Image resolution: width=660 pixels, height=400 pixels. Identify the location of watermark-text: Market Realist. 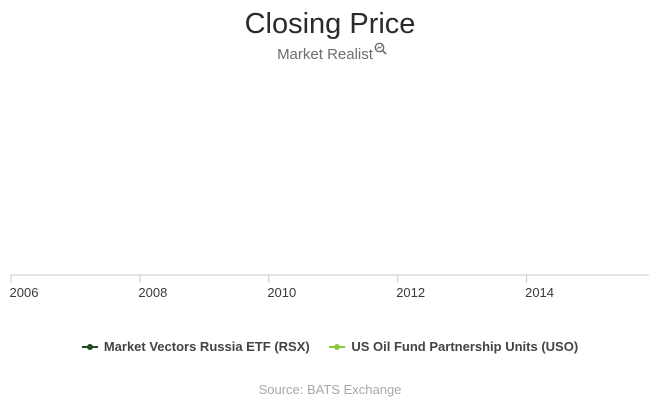
(325, 54).